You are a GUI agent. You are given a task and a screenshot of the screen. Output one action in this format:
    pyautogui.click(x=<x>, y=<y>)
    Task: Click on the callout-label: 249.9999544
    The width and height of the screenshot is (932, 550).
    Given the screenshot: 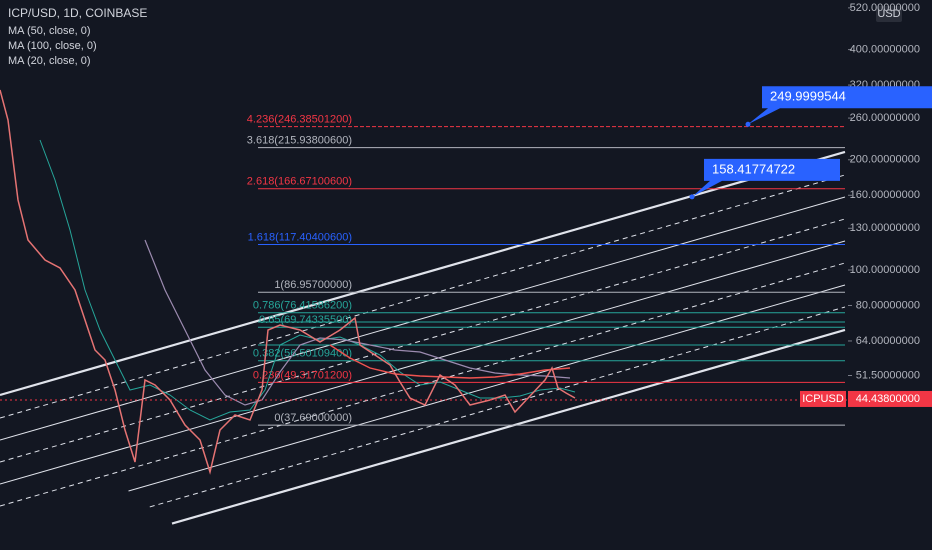 What is the action you would take?
    pyautogui.click(x=808, y=96)
    